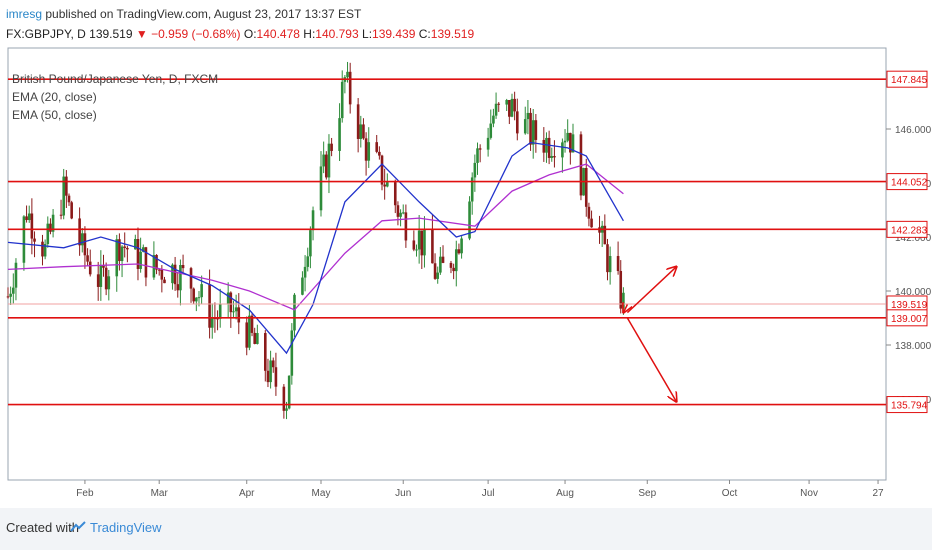 This screenshot has height=550, width=932. I want to click on price-label-box, so click(907, 79).